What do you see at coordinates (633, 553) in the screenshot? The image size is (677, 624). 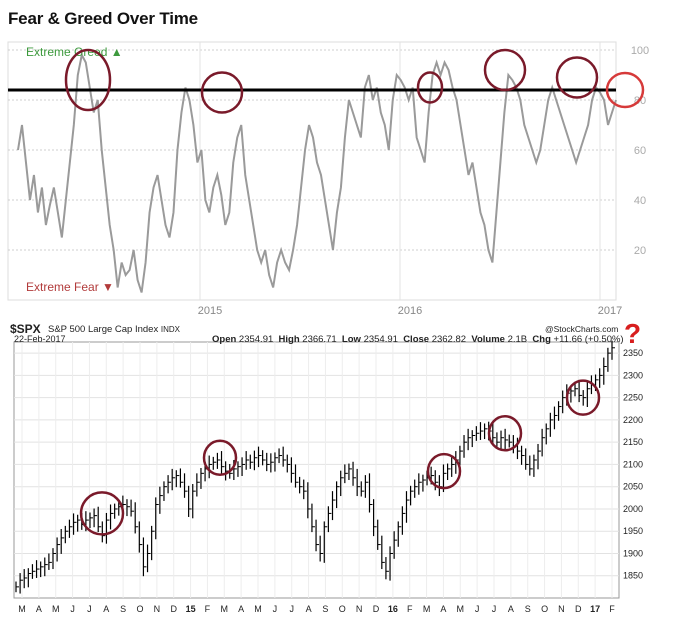 I see `spx-y-tick-label: 1900` at bounding box center [633, 553].